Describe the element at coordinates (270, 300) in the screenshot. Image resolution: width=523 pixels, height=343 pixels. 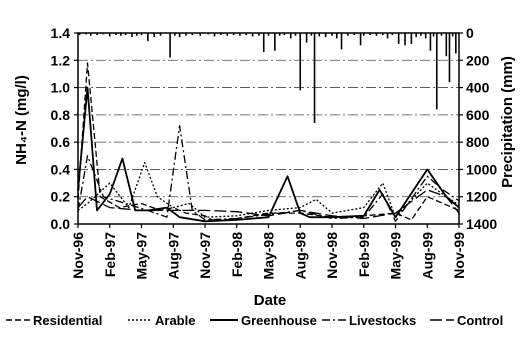
I see `x-axis-label: Date` at that location.